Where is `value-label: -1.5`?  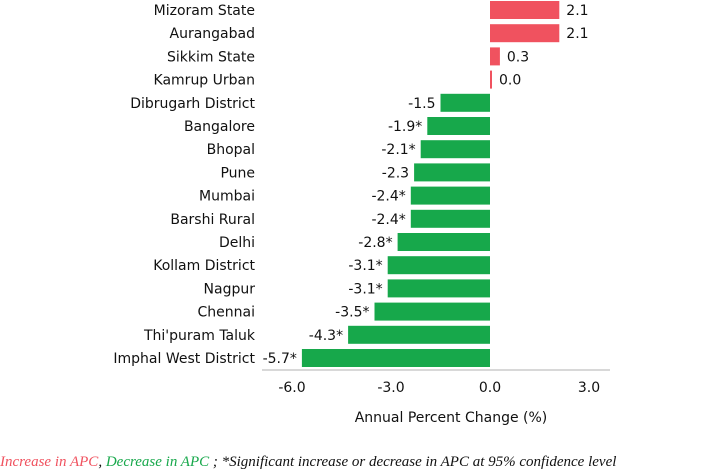 value-label: -1.5 is located at coordinates (421, 104).